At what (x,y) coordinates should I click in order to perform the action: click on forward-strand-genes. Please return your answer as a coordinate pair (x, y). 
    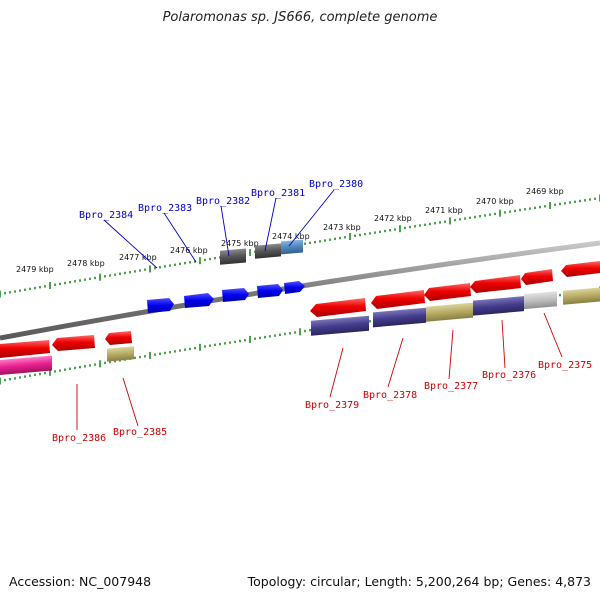
    Looking at the image, I should click on (226, 276).